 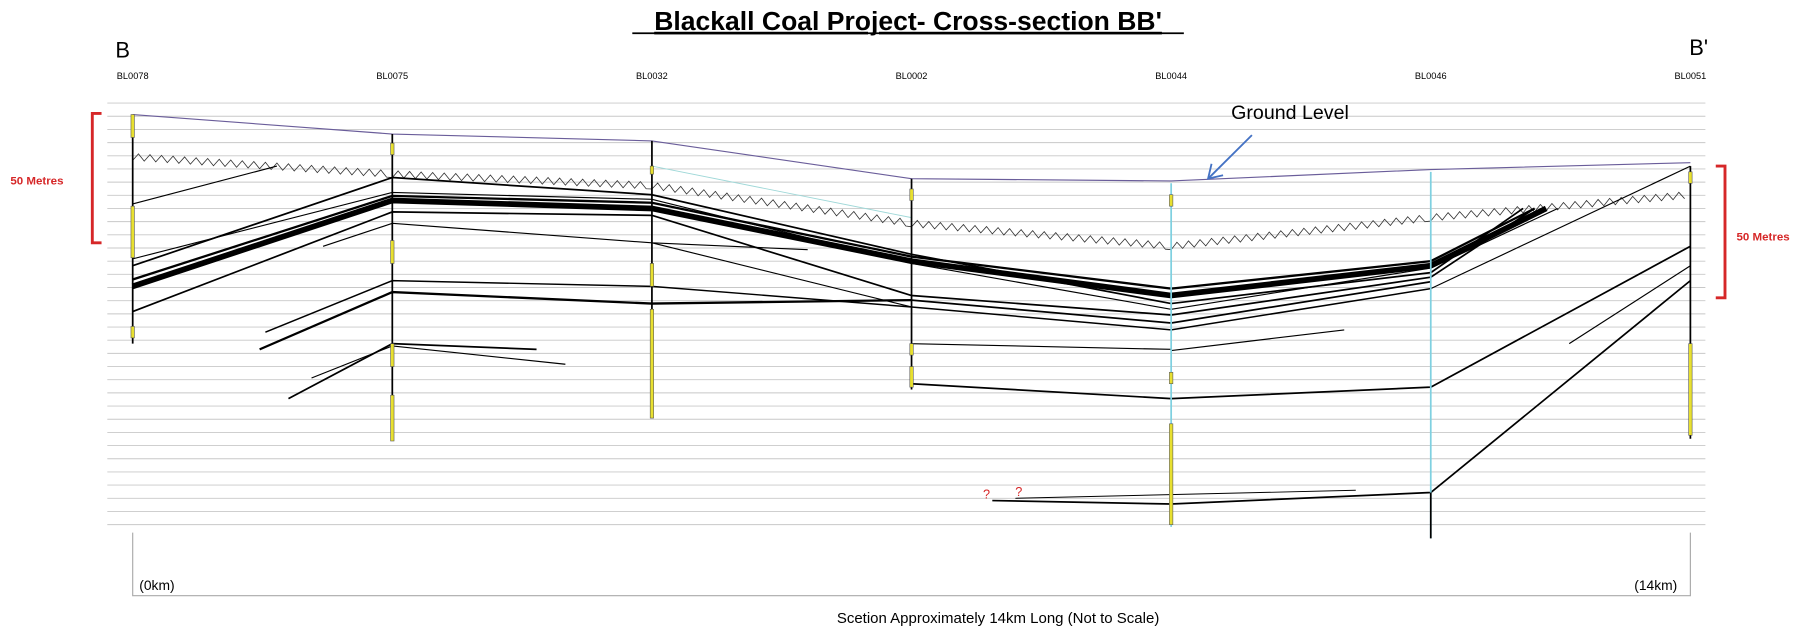 I want to click on weathering-line, so click(x=908, y=202).